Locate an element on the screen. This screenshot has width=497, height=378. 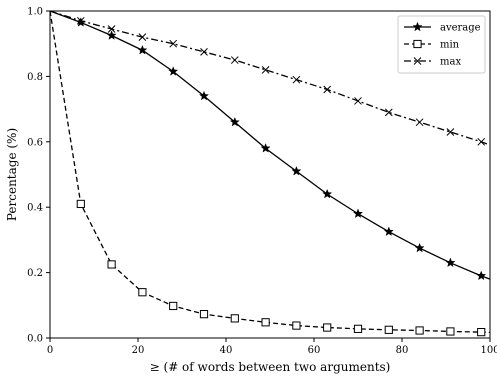
x-axis-label: ≥ (# of words between two arguments) is located at coordinates (270, 367).